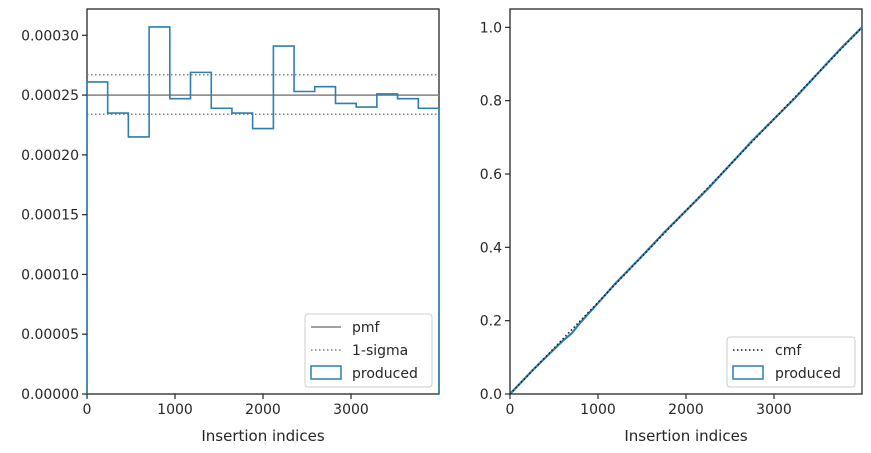 This screenshot has height=453, width=871. Describe the element at coordinates (50, 156) in the screenshot. I see `y-tick-label: 0.00020` at that location.